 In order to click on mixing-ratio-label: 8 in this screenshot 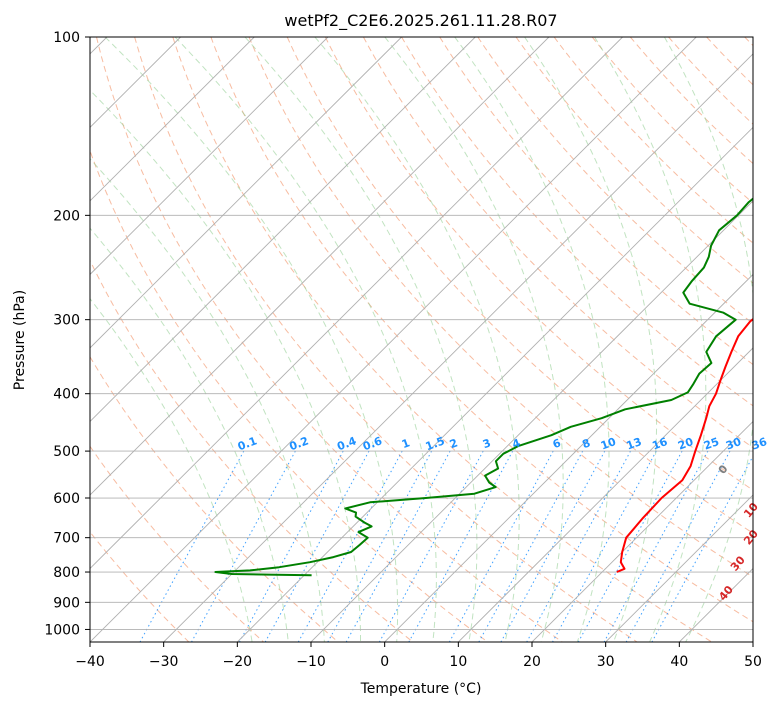, I will do `click(586, 443)`.